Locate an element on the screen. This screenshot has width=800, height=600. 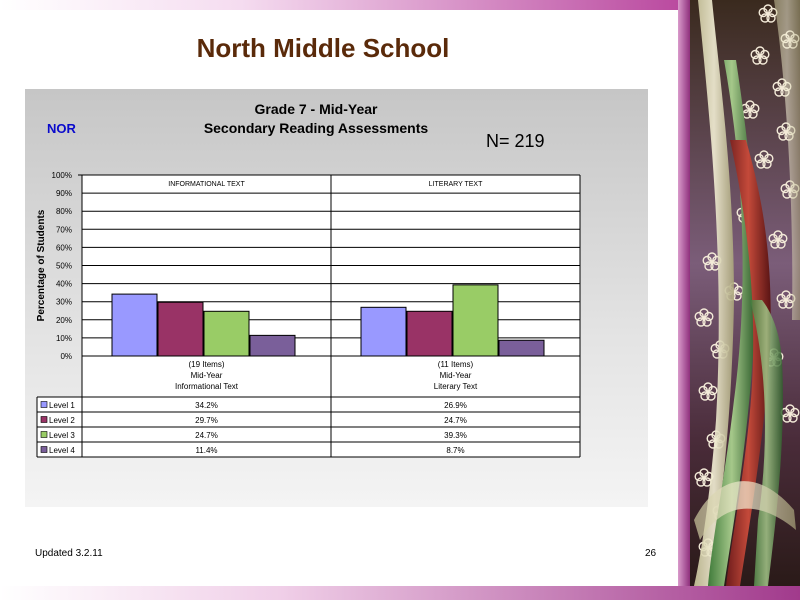
table-value: 11.4% is located at coordinates (206, 450).